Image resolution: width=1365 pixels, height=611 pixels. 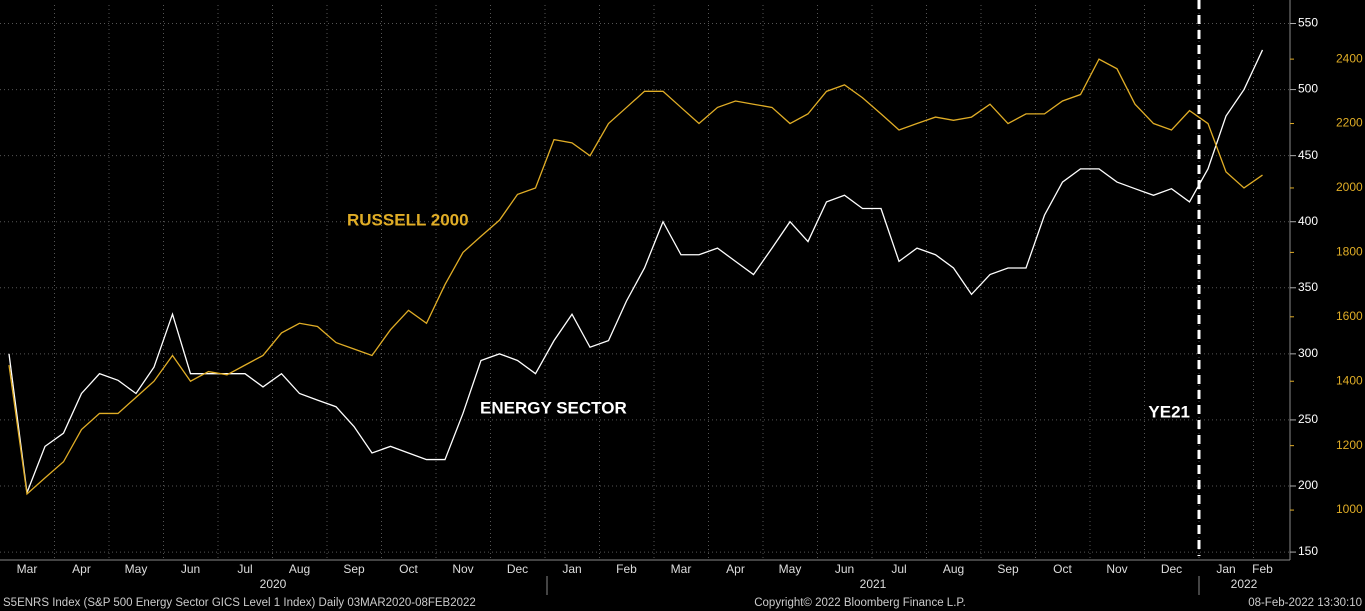 I want to click on y-tick-label: 300, so click(x=1308, y=353).